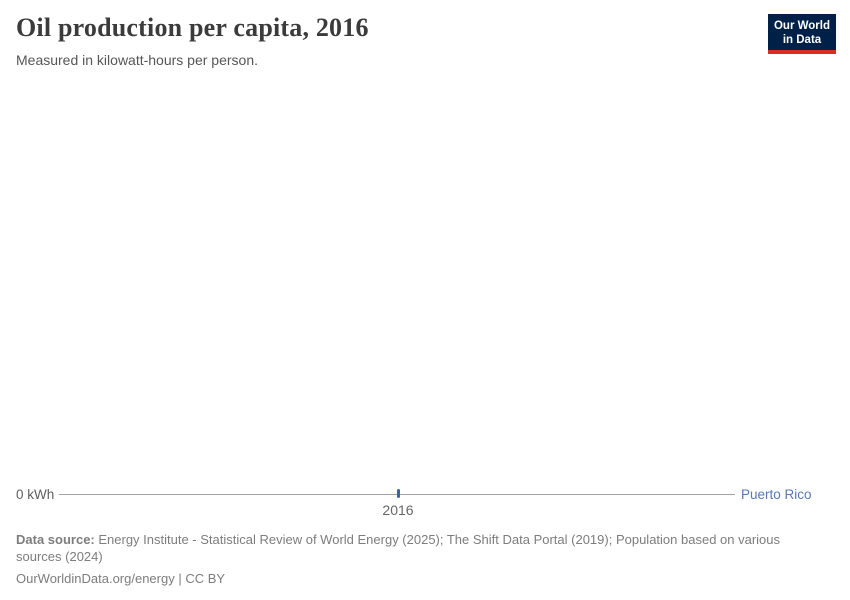  I want to click on chart-subtitle: Measured in kilowatt-hours per person., so click(137, 60).